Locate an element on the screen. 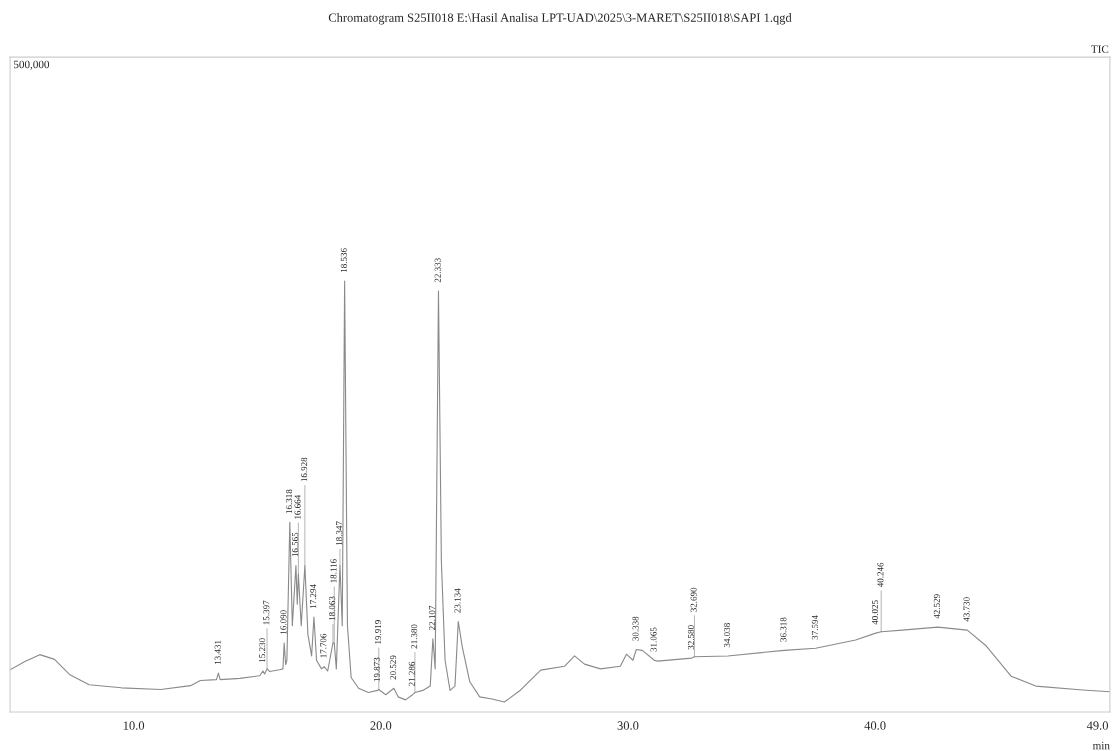 The image size is (1120, 751). annotation: 40.025 is located at coordinates (875, 612).